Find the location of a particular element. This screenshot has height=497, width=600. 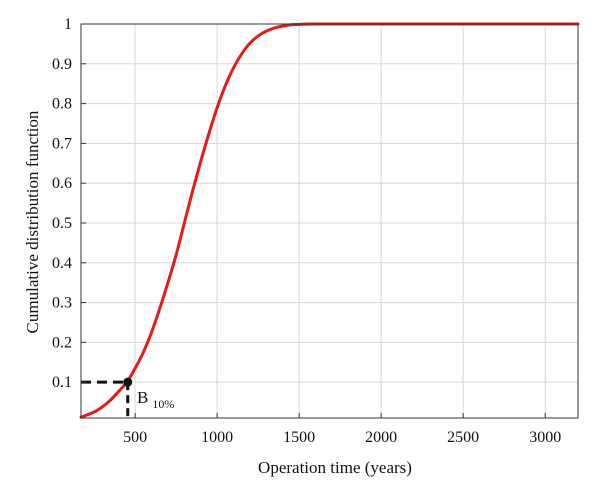

x-axis-ticks: 500 1000 1500 2000 2500 3000 is located at coordinates (342, 429).